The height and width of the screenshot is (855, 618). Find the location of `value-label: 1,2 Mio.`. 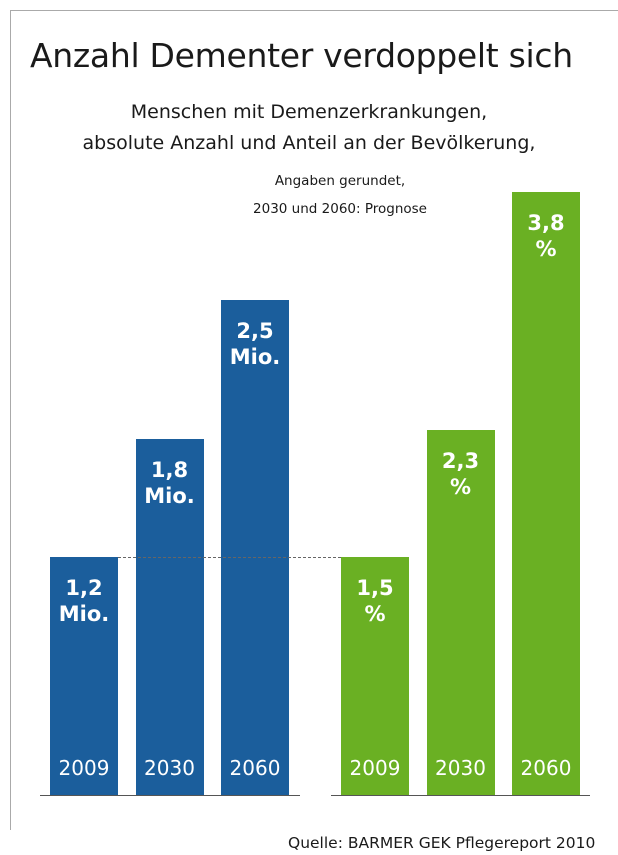

value-label: 1,2 Mio. is located at coordinates (84, 601).